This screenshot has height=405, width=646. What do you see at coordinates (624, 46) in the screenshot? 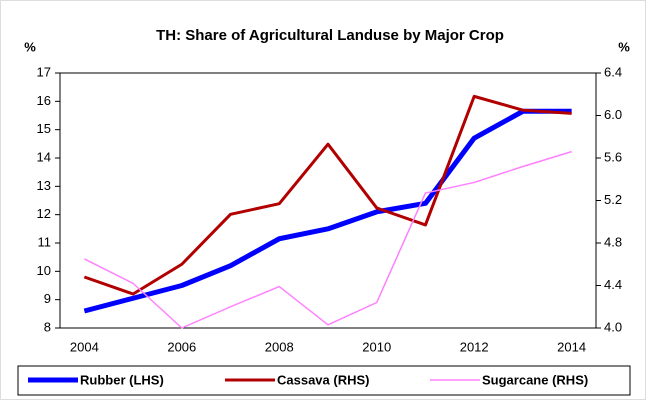
I see `y2-axis-label: %` at bounding box center [624, 46].